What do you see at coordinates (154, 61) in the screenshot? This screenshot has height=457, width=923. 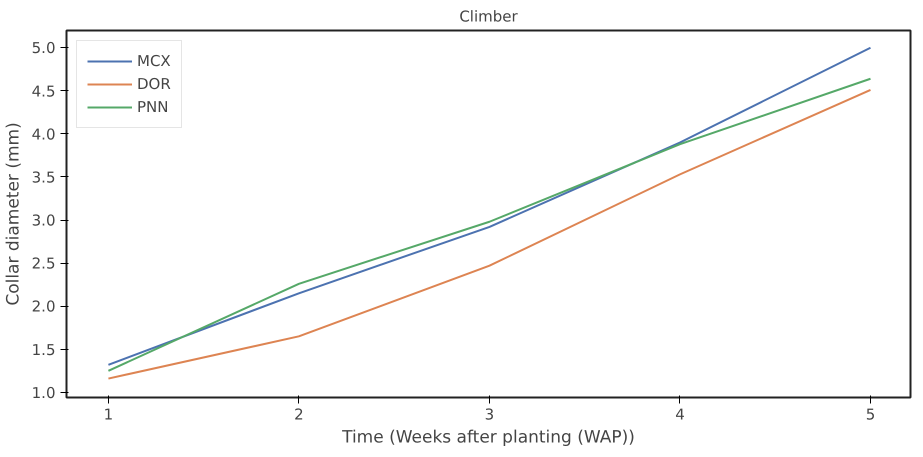 I see `legend-label: MCX` at bounding box center [154, 61].